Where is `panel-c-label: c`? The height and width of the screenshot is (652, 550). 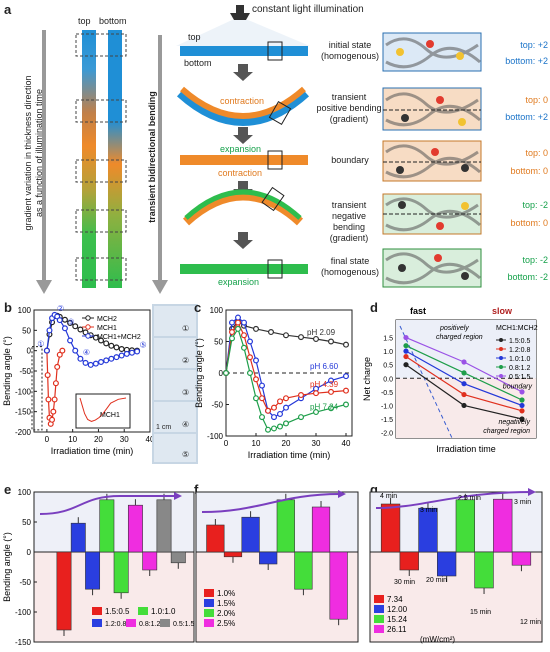
panel-c-label: c is located at coordinates (198, 307).